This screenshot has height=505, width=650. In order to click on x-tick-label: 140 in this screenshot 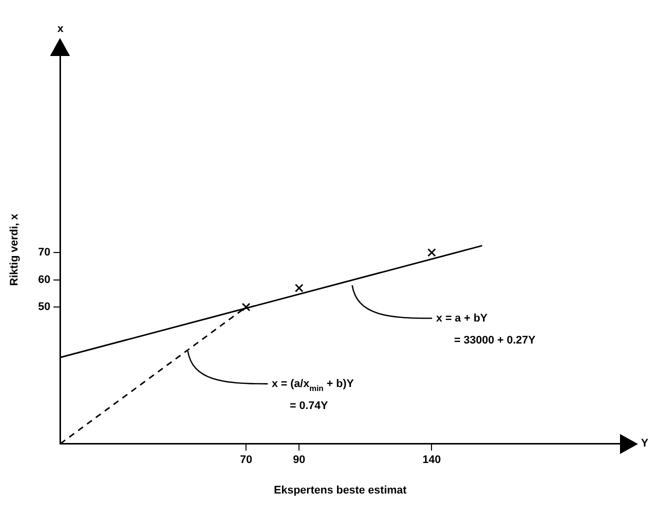, I will do `click(431, 460)`.